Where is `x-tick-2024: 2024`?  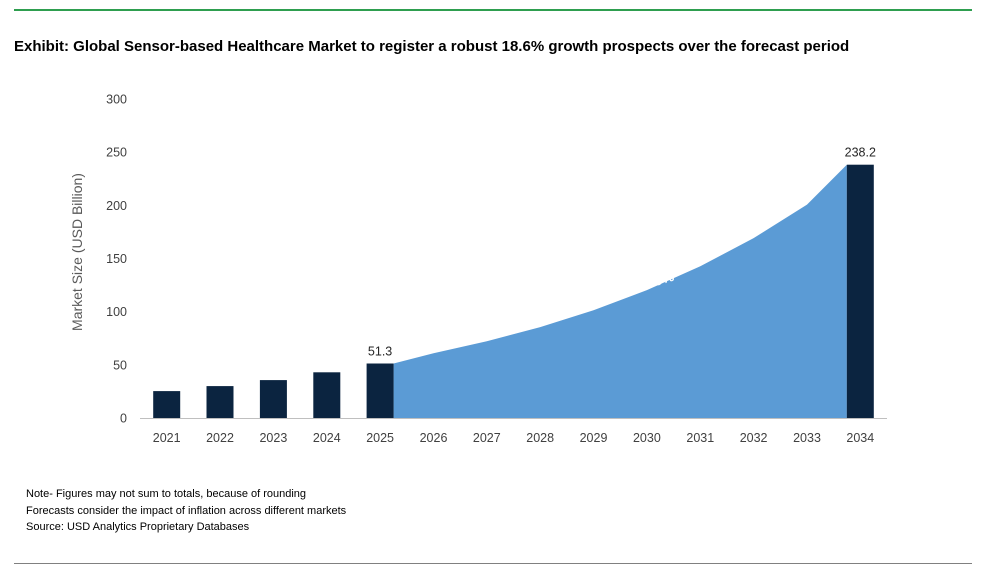
x-tick-2024: 2024 is located at coordinates (327, 438).